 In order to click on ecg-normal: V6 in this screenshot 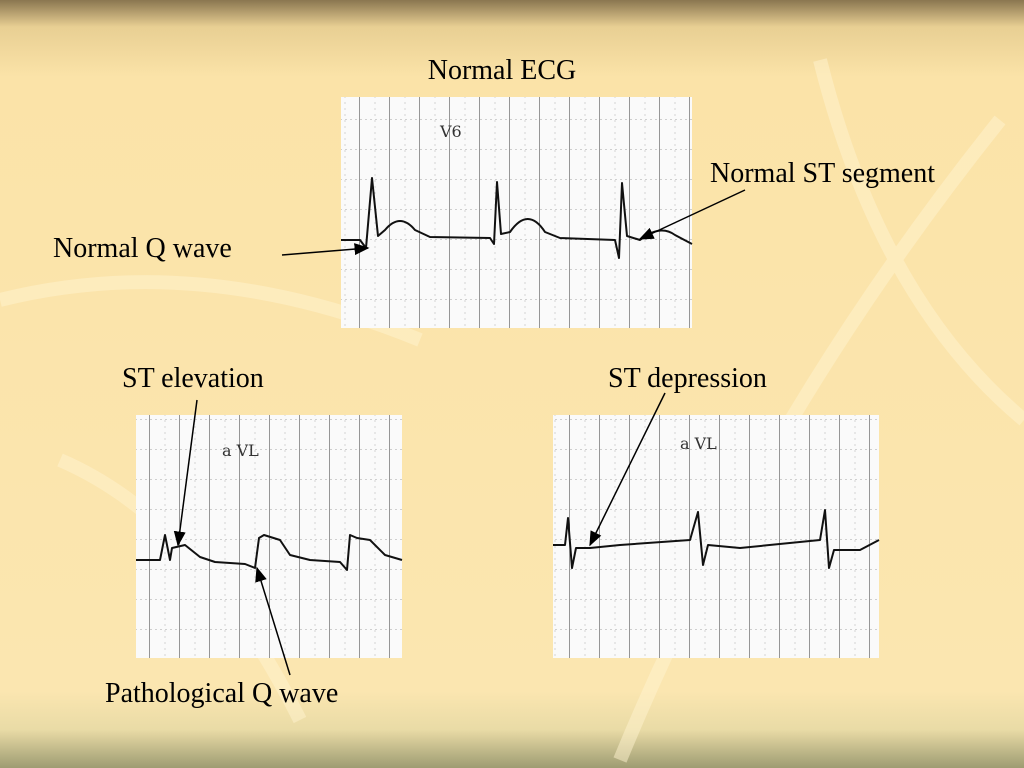, I will do `click(517, 212)`.